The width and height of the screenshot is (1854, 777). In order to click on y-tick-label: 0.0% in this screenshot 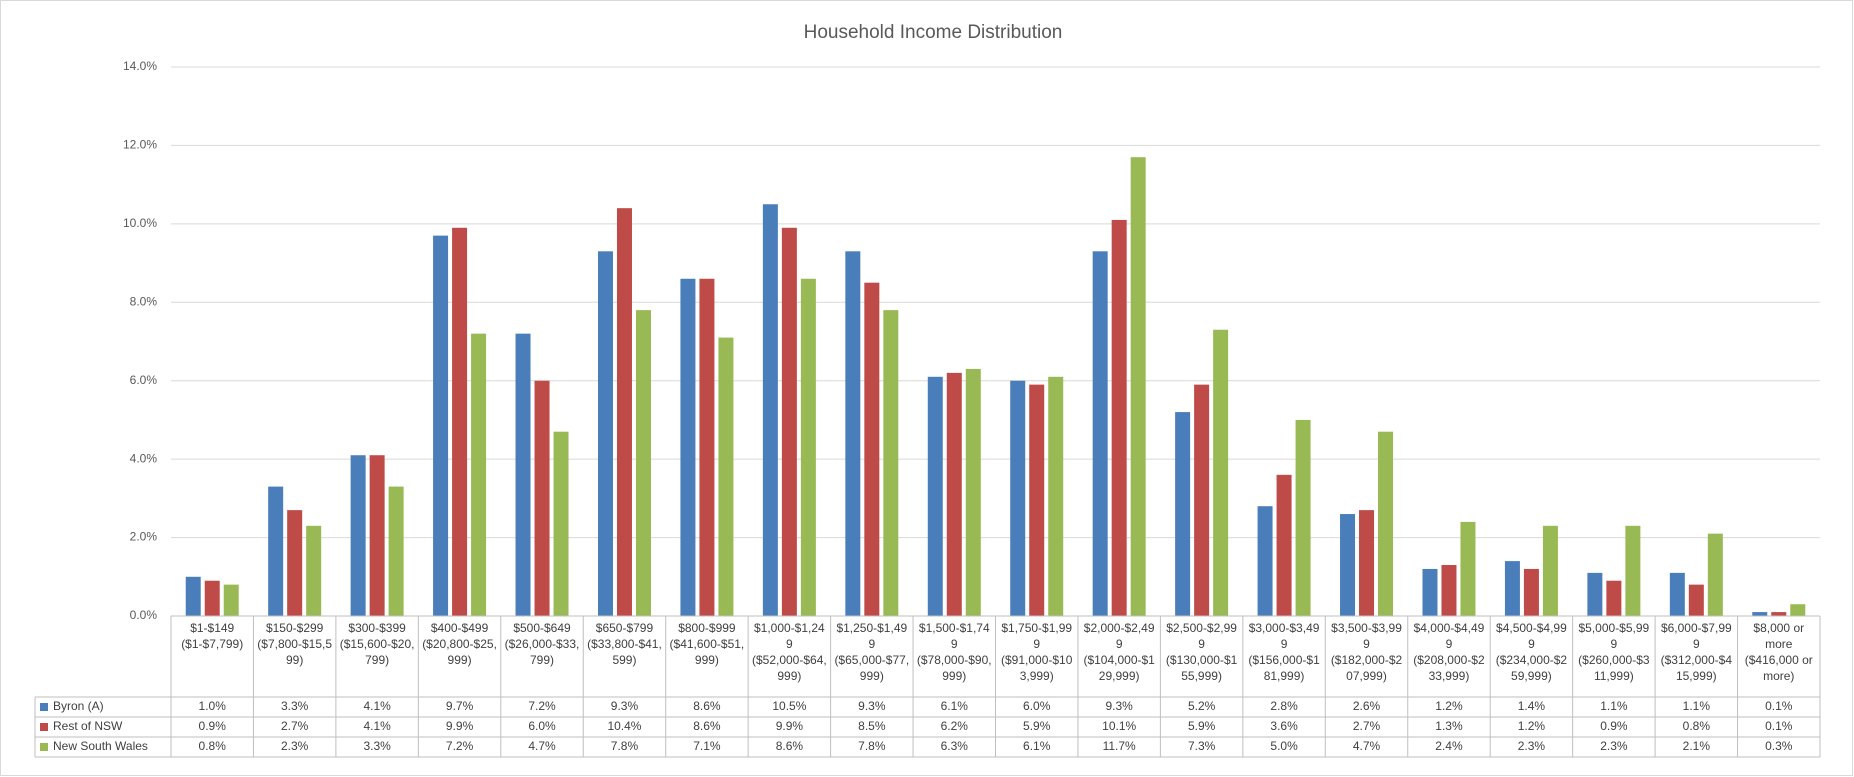, I will do `click(144, 615)`.